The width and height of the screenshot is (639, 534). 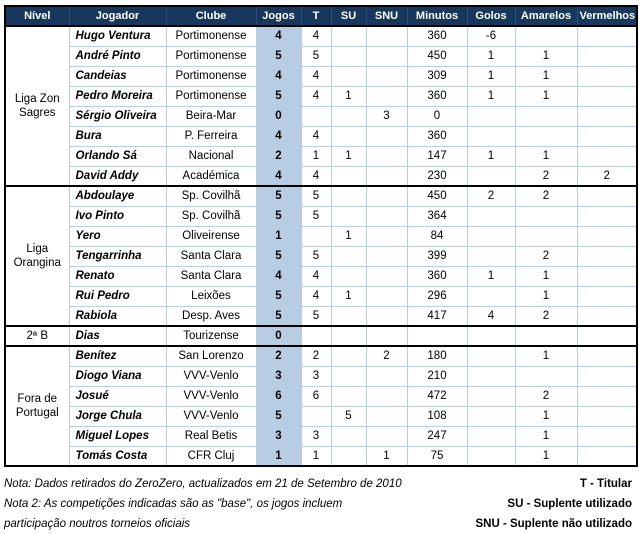 What do you see at coordinates (569, 504) in the screenshot?
I see `legend-suplente-utilizado: SU - Suplente utilizado` at bounding box center [569, 504].